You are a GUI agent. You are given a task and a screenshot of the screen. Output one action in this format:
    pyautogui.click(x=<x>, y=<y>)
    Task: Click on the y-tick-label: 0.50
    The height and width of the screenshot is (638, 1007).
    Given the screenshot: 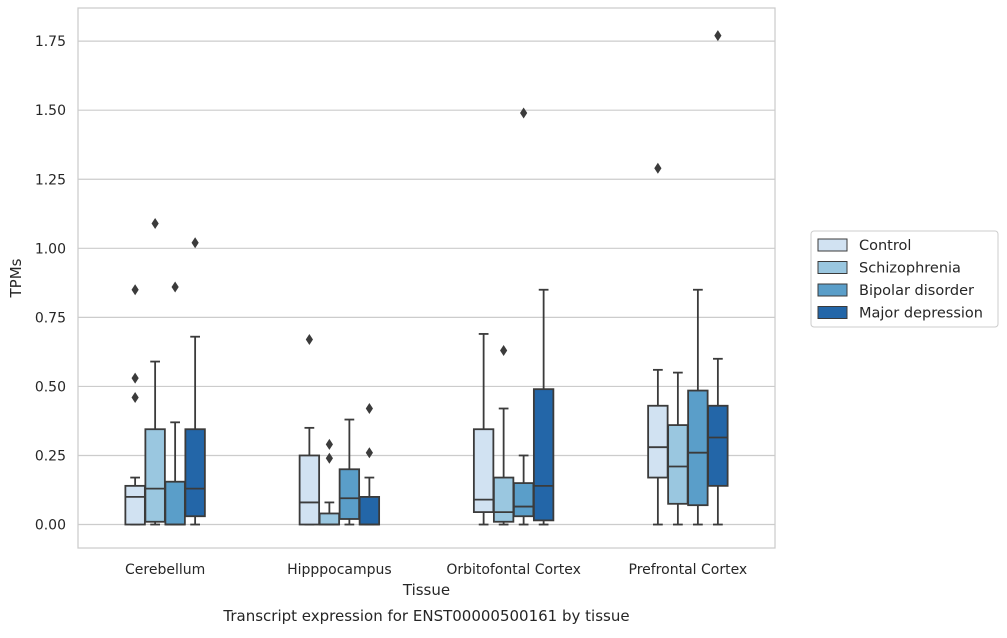 What is the action you would take?
    pyautogui.click(x=50, y=387)
    